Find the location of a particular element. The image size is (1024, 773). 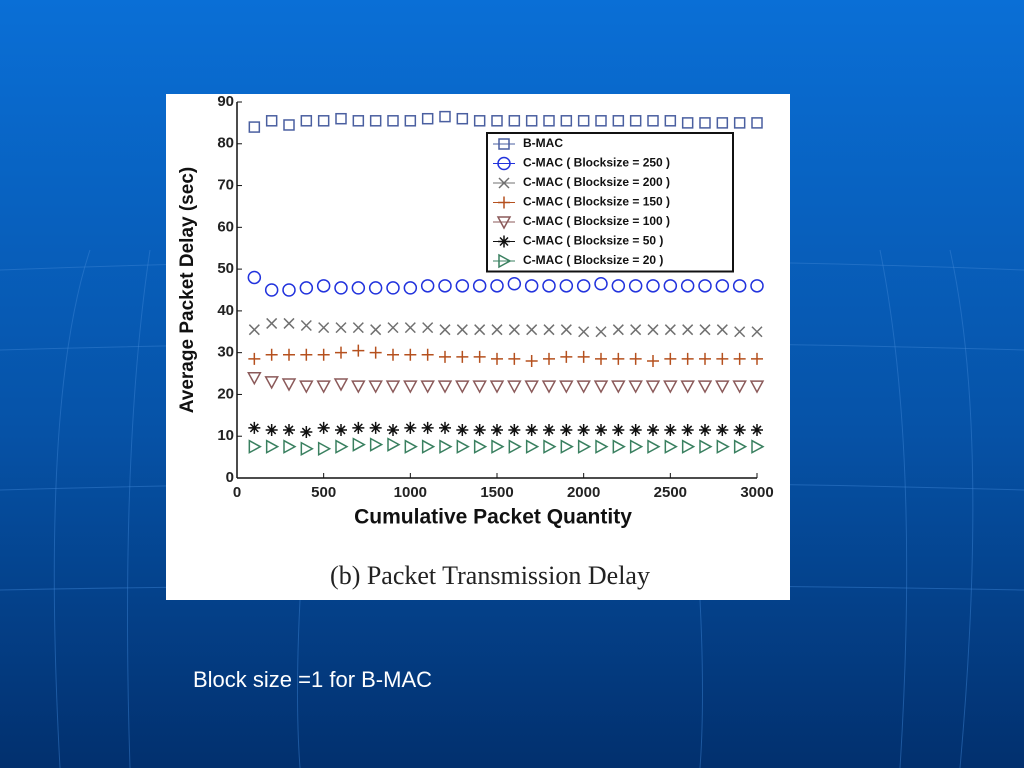

y-tick-label: 40 is located at coordinates (225, 310).